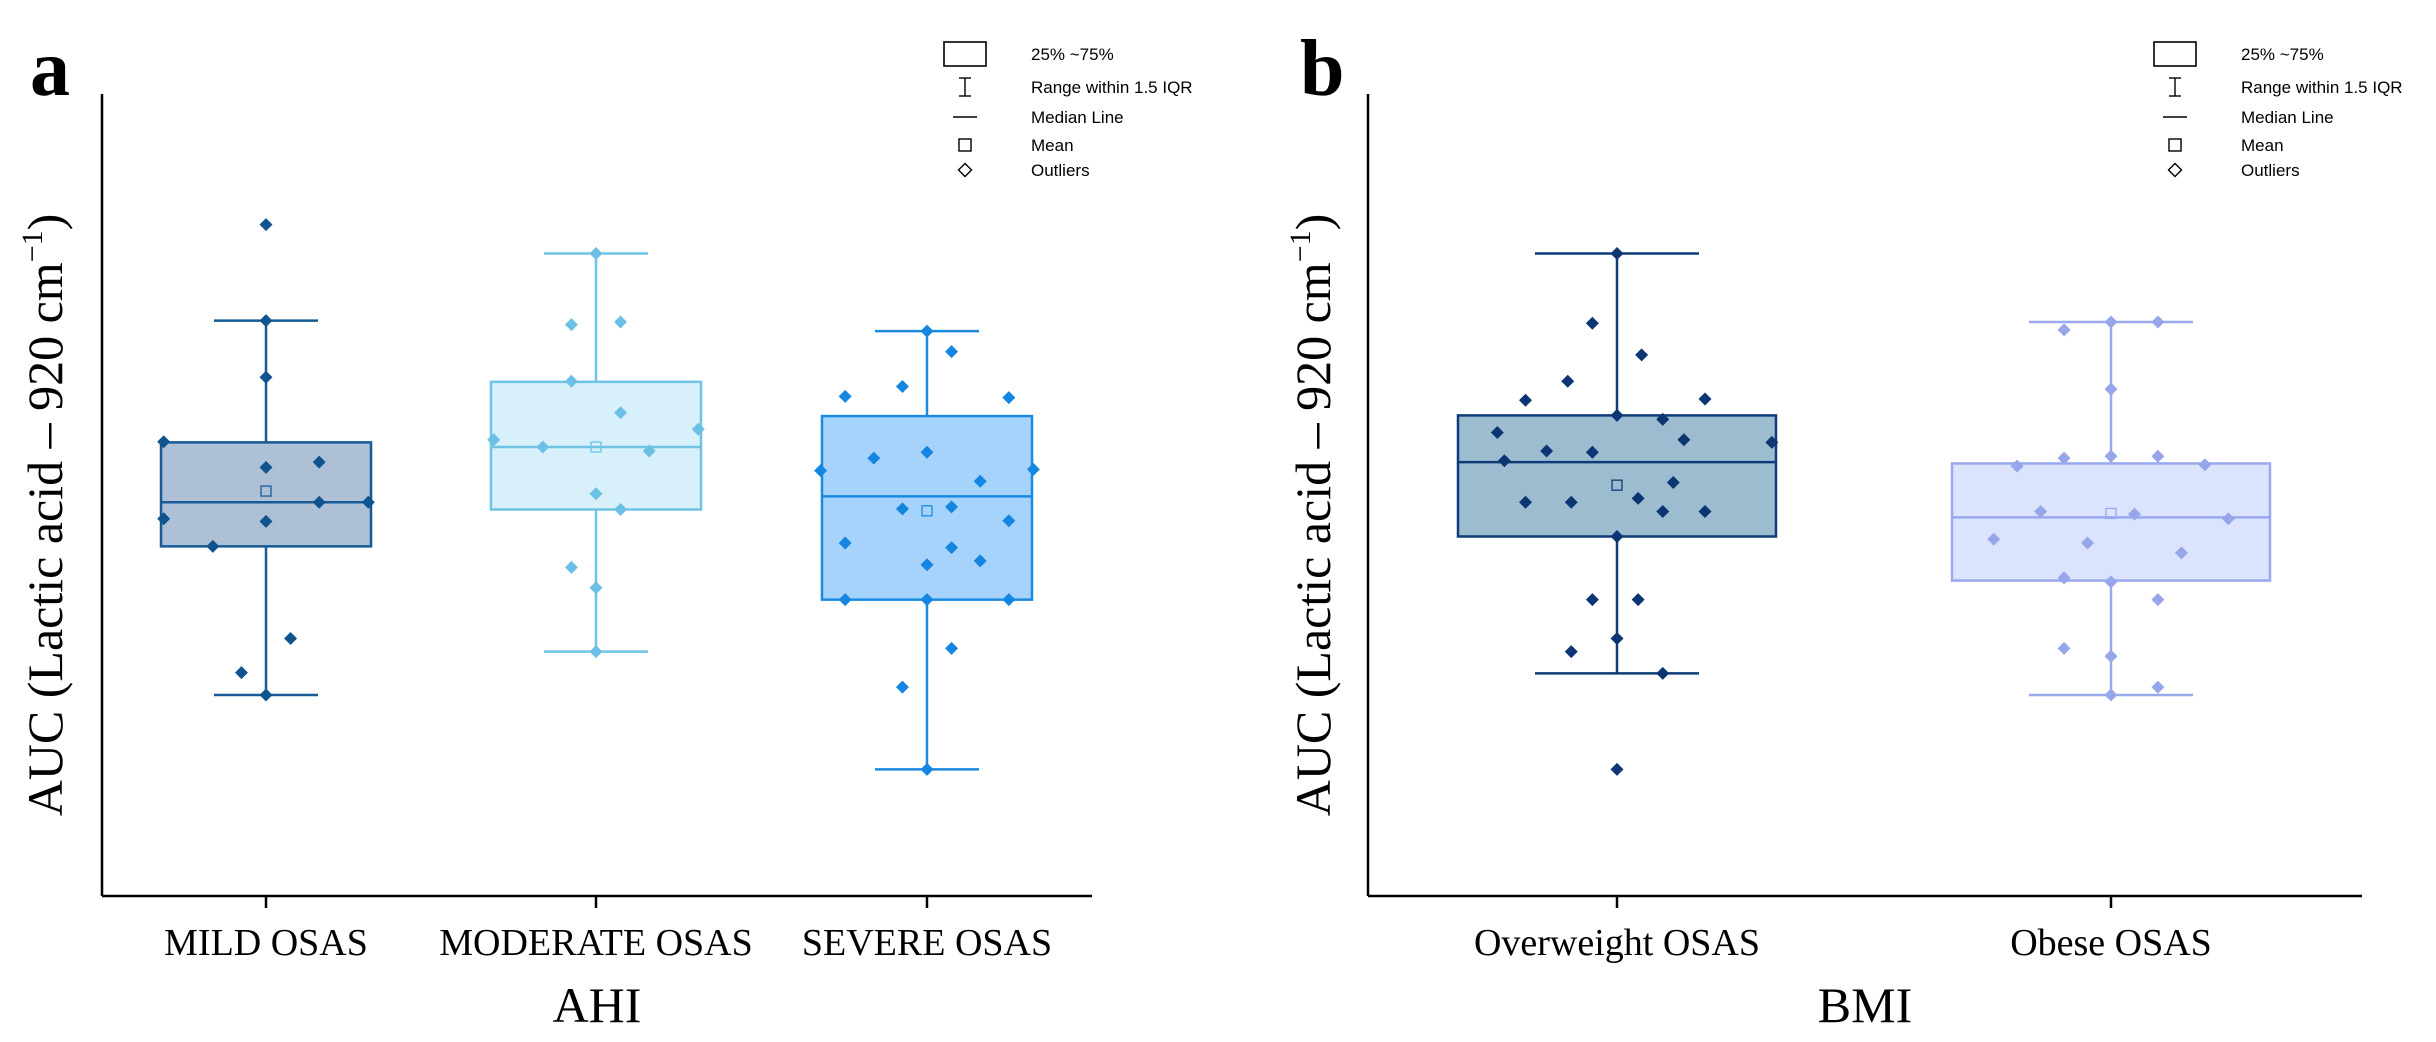 The width and height of the screenshot is (2436, 1042). What do you see at coordinates (45, 539) in the screenshot?
I see `y-axis-title-main: AUC (Lactic acid – 920 cm` at bounding box center [45, 539].